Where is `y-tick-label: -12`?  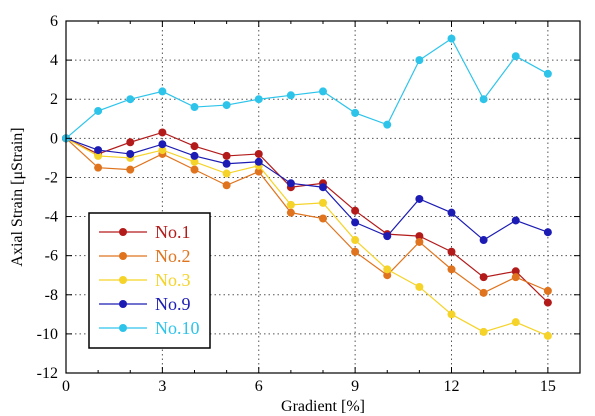 y-tick-label: -12 is located at coordinates (47, 373).